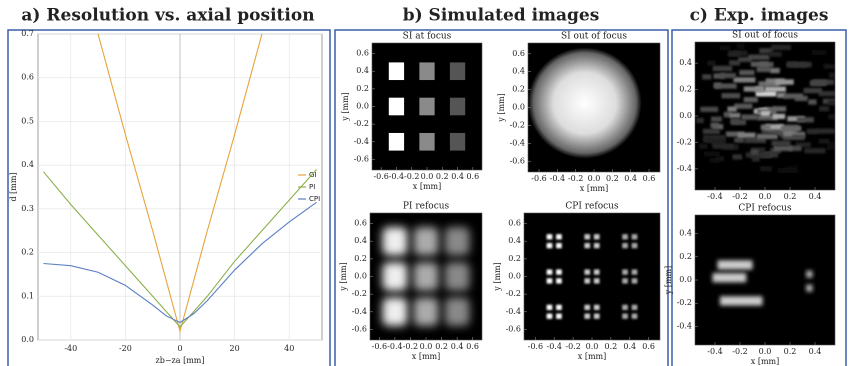  I want to click on x-tick-label: 40, so click(289, 348).